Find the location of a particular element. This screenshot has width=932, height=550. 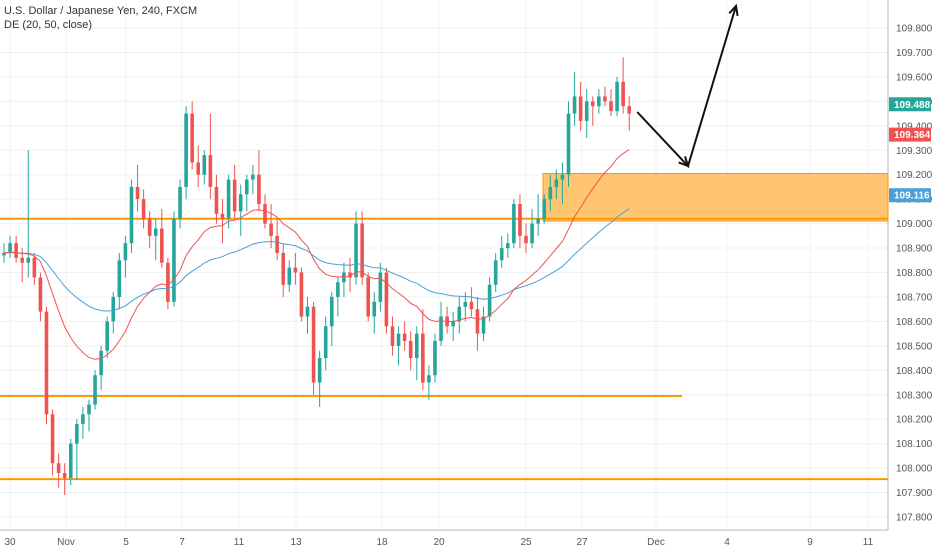

y-tick-label: 108.400 is located at coordinates (914, 371).